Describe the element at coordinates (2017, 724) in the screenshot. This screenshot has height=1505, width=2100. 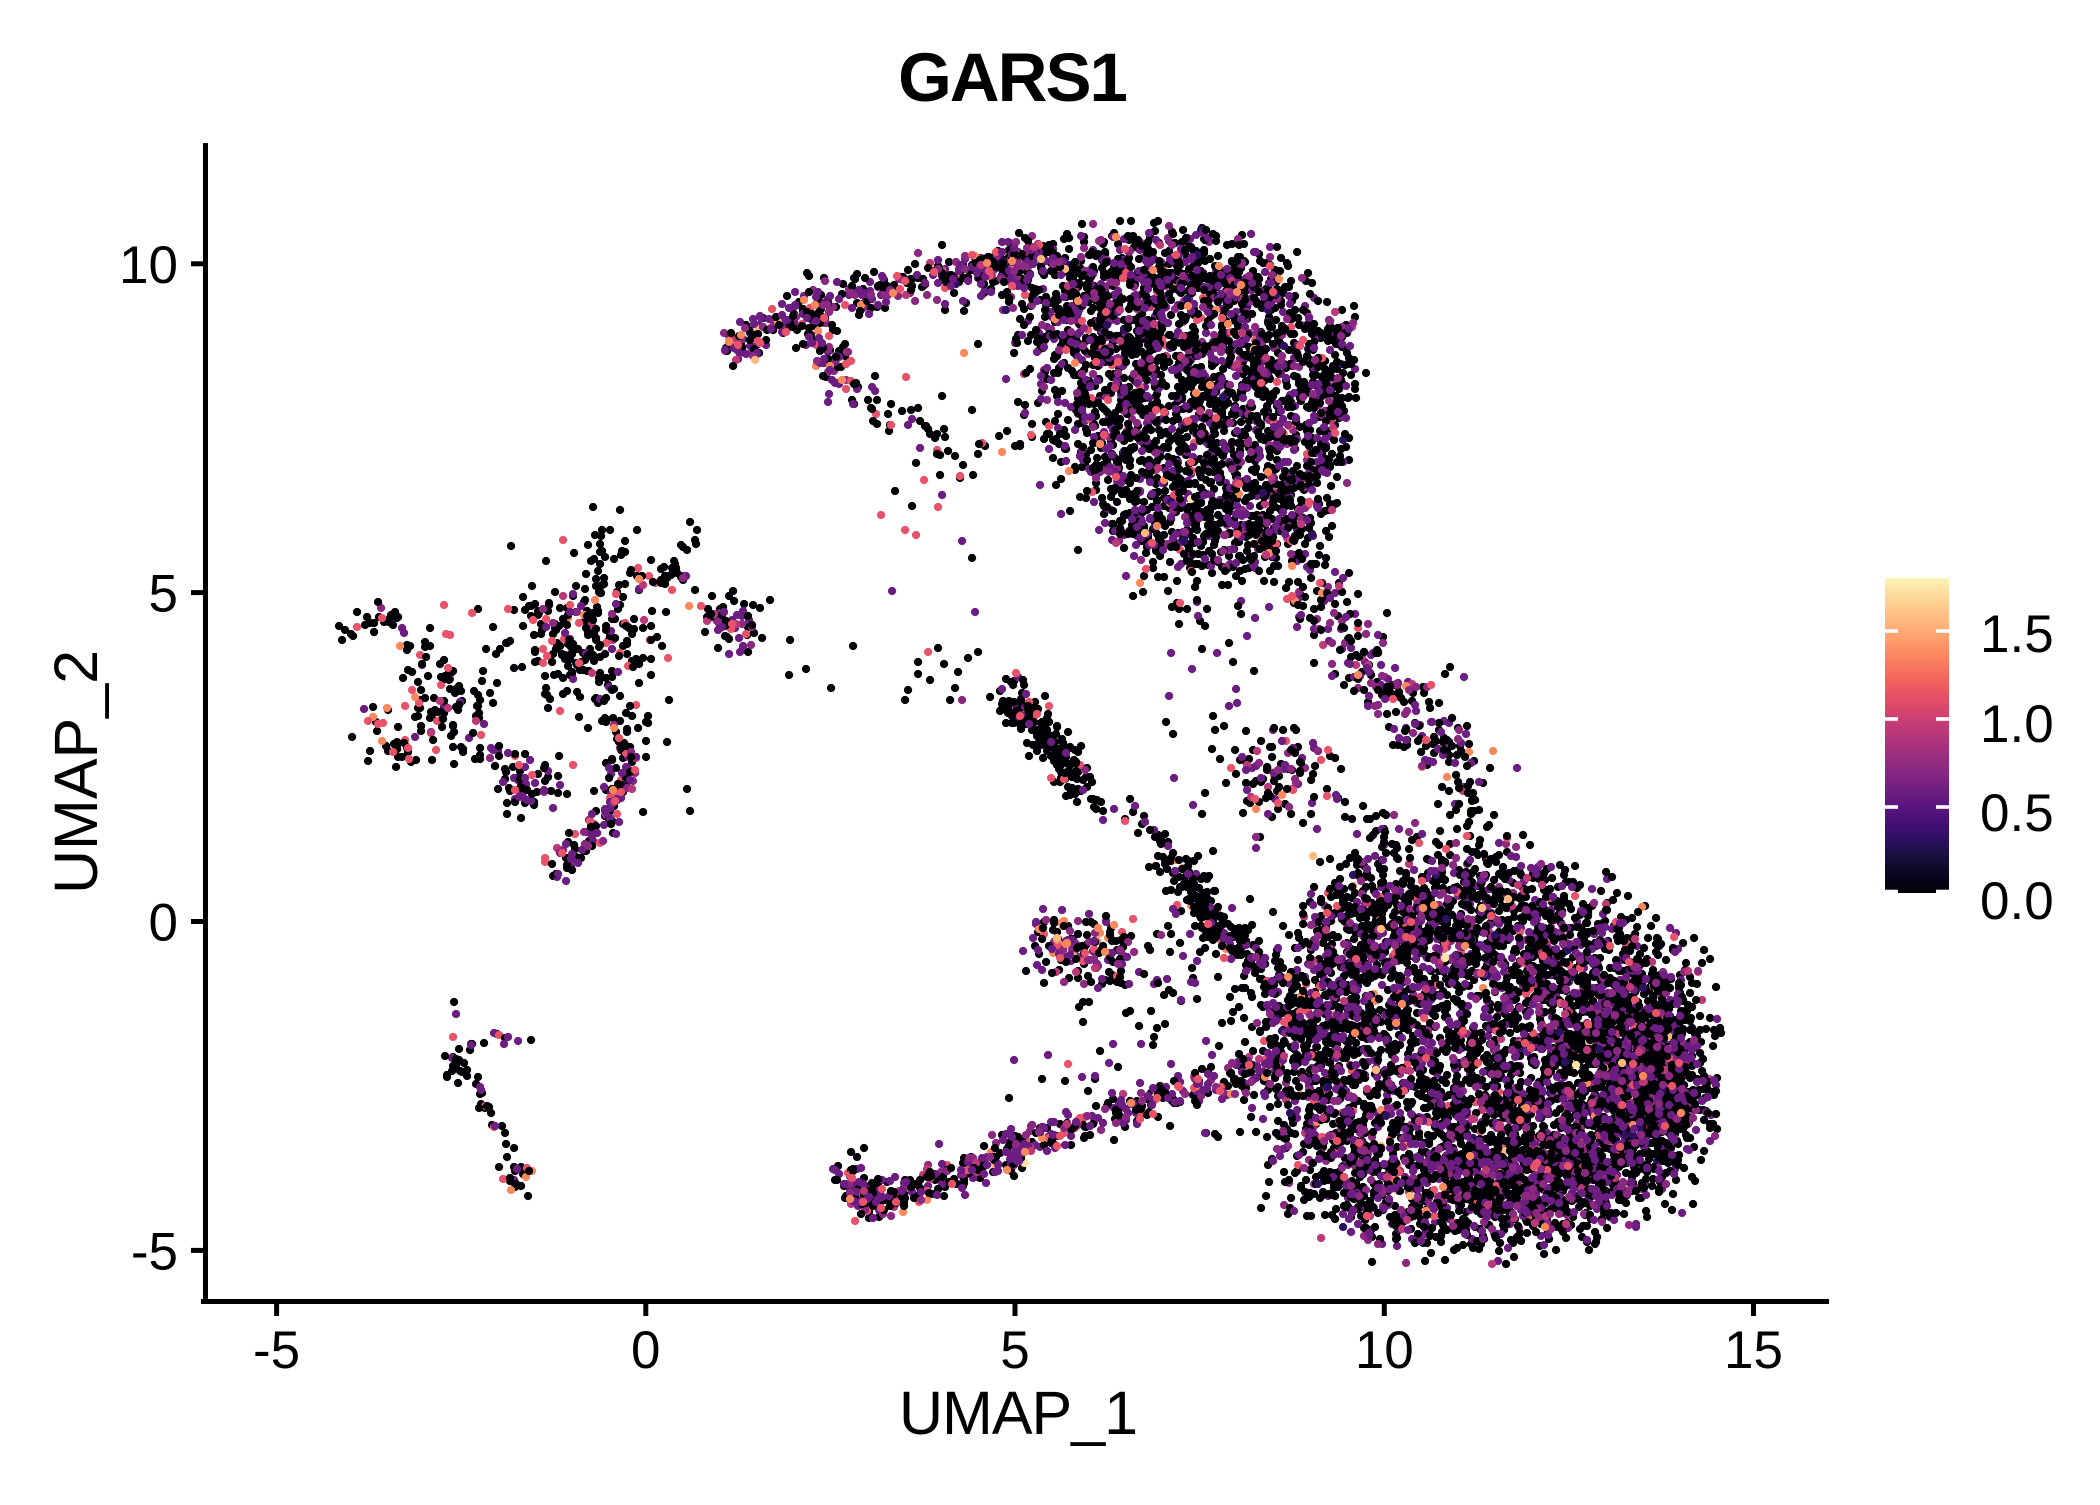
I see `svg-text: 1.0` at that location.